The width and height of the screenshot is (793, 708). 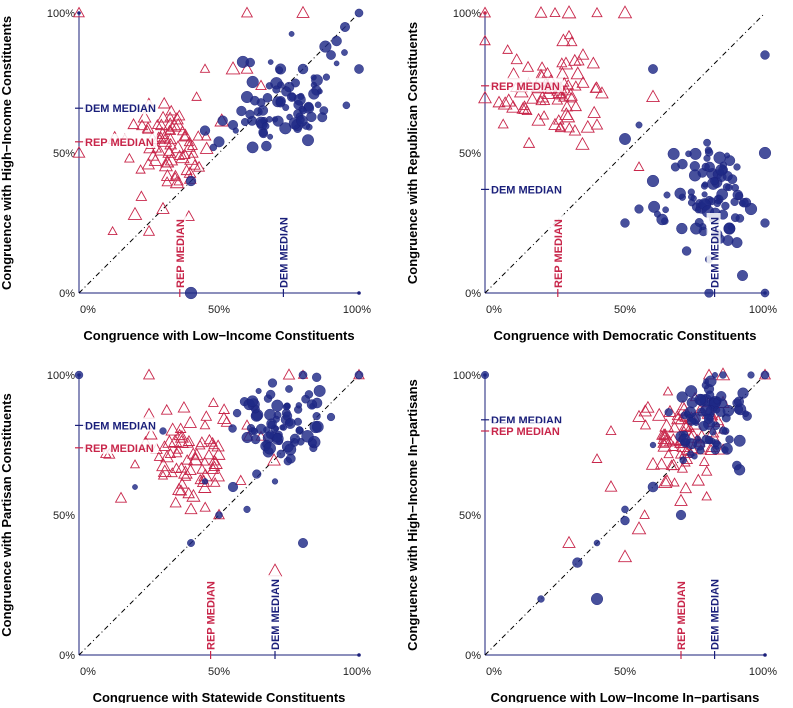 I want to click on x-axis-title: Congruence with Low−Income In−partisans, so click(x=625, y=696).